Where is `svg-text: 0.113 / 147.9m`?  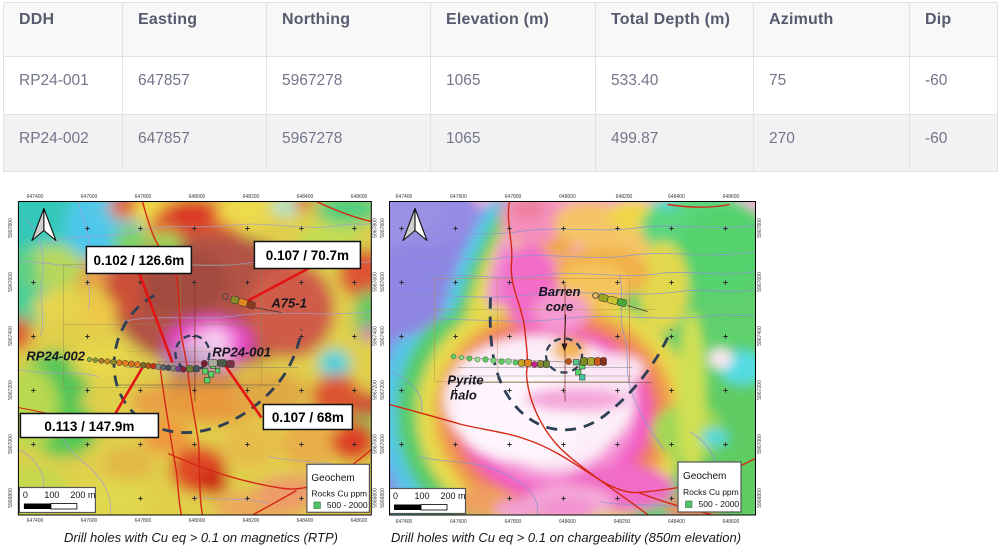
svg-text: 0.113 / 147.9m is located at coordinates (89, 426).